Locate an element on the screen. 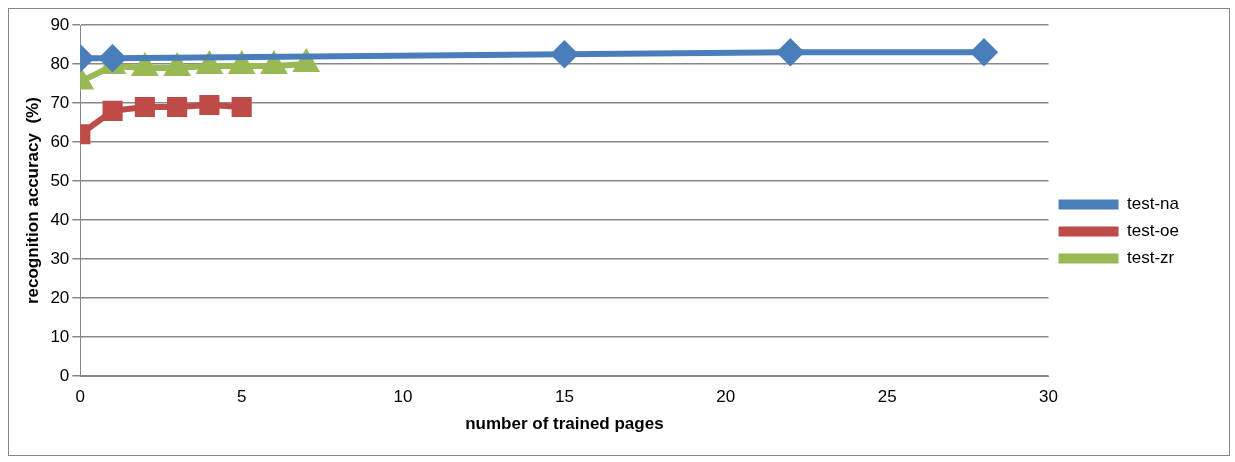  legend-label: test-zr is located at coordinates (1151, 258).